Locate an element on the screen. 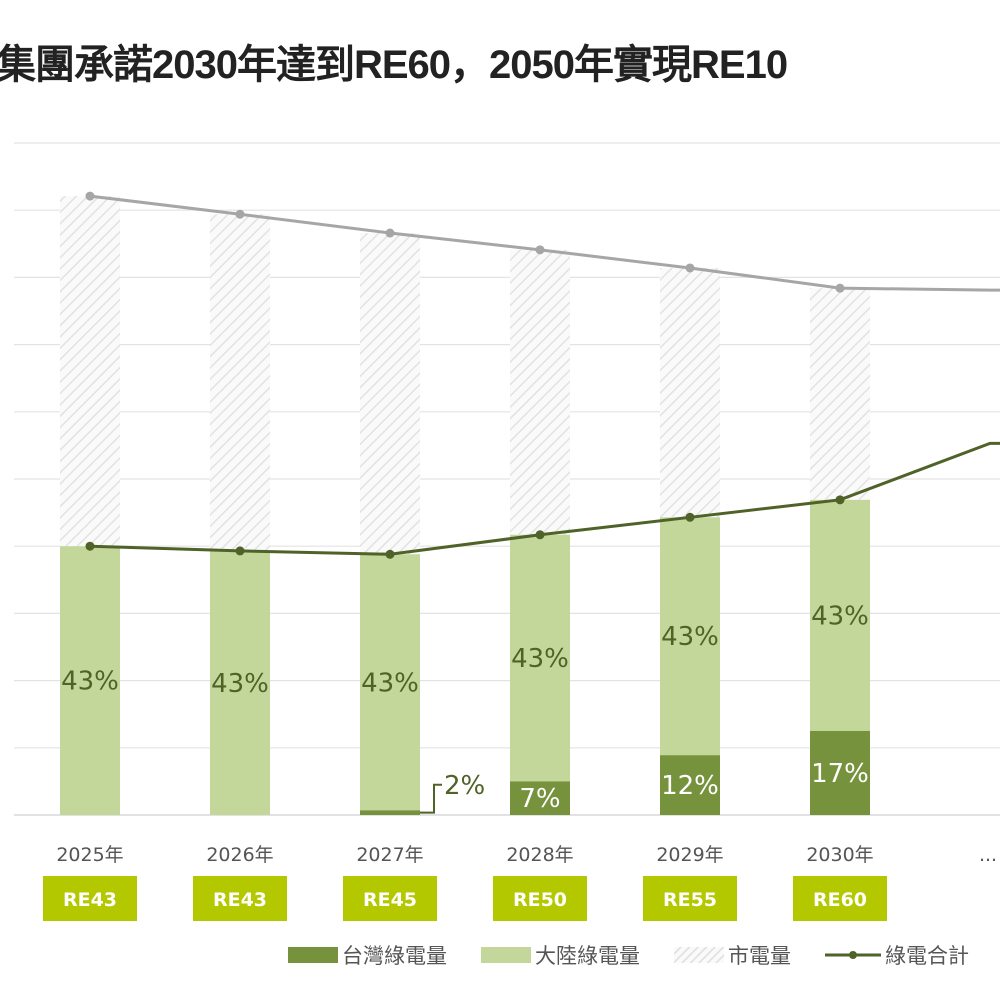 Image resolution: width=1000 pixels, height=1000 pixels. legend: 台灣綠電量 大陸綠電量 市電量 綠電合計 is located at coordinates (628, 955).